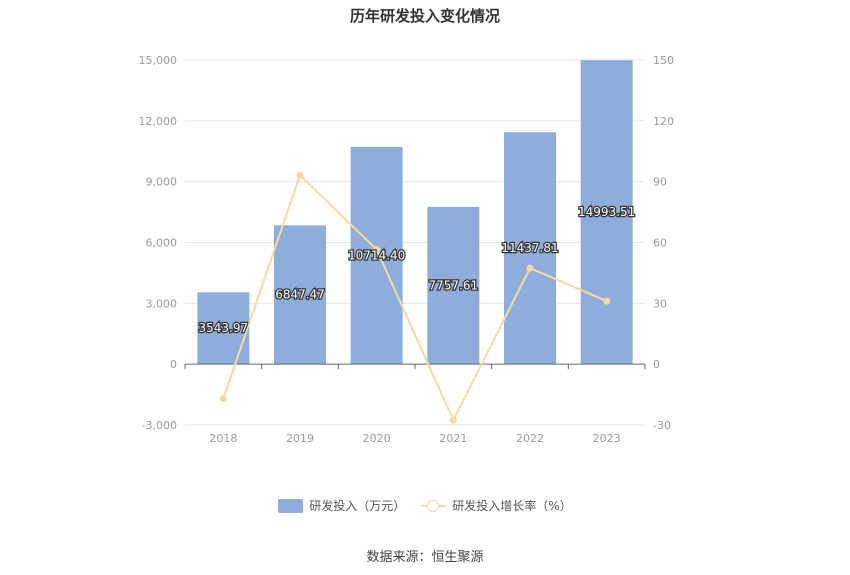 This screenshot has width=850, height=575. I want to click on bar-value-label: 7757.61, so click(454, 286).